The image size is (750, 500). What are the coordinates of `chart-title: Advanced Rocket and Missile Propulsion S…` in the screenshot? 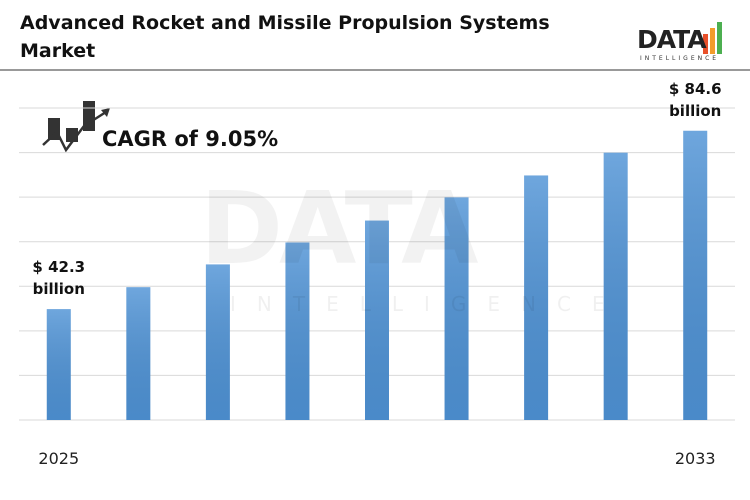 It's located at (285, 37).